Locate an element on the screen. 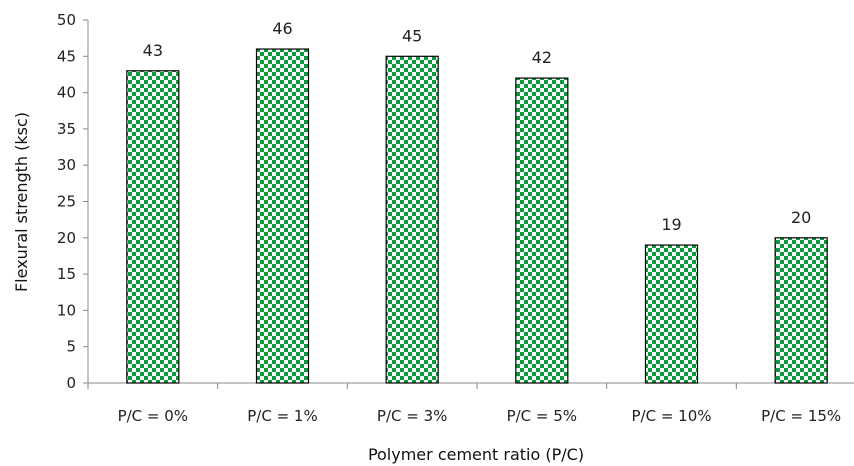  y-tick-label: 10 is located at coordinates (66, 310).